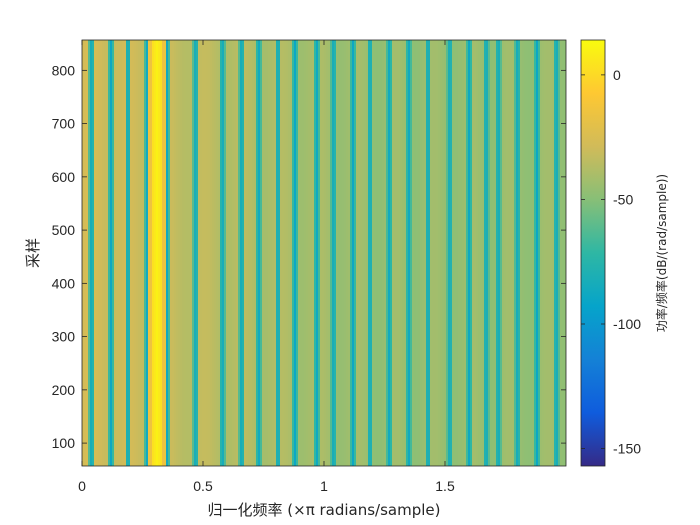 This screenshot has height=525, width=700. Describe the element at coordinates (203, 486) in the screenshot. I see `x-tick-label: 0.5` at that location.